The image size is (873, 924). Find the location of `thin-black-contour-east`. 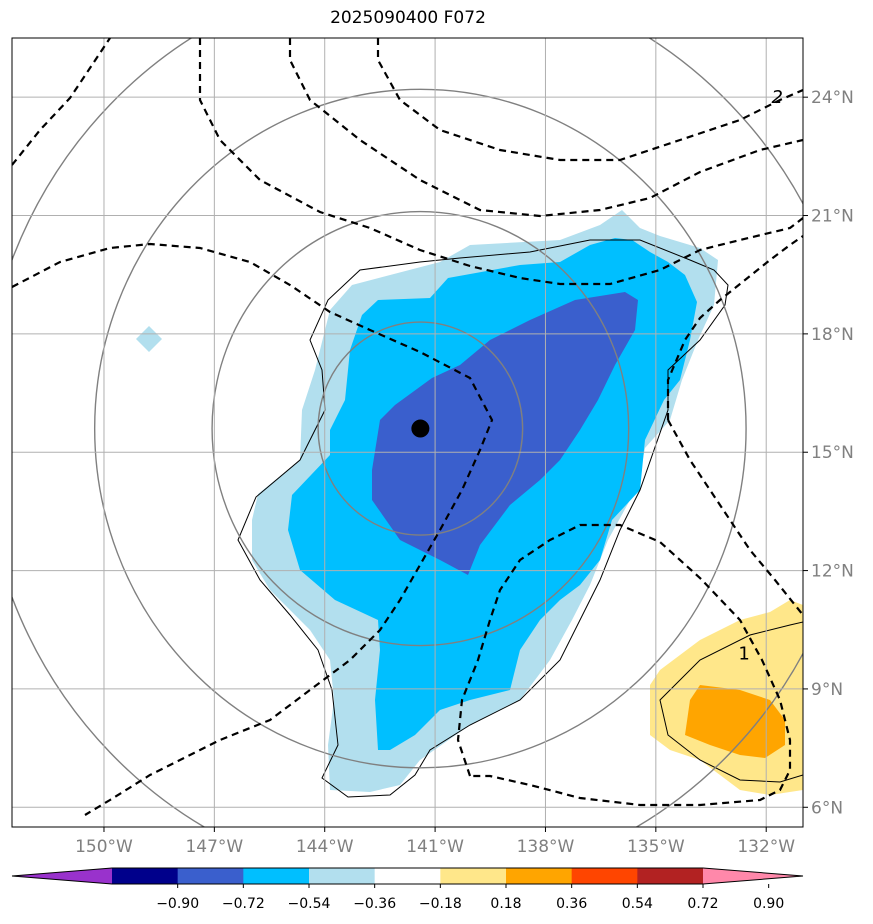

thin-black-contour-east is located at coordinates (731, 702).